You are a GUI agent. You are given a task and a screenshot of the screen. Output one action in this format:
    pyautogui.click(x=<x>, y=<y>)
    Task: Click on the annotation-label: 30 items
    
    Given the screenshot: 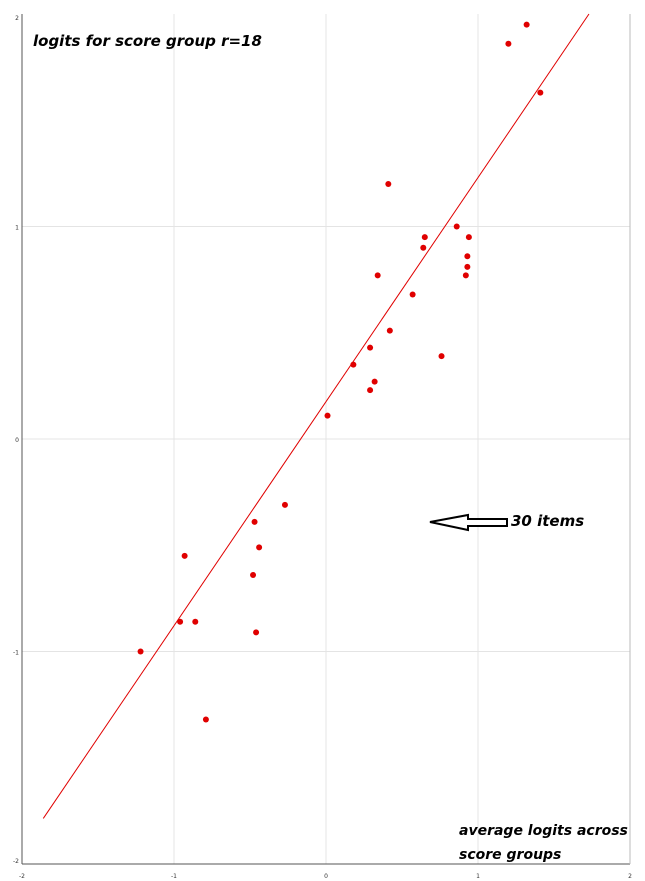 What is the action you would take?
    pyautogui.click(x=547, y=521)
    